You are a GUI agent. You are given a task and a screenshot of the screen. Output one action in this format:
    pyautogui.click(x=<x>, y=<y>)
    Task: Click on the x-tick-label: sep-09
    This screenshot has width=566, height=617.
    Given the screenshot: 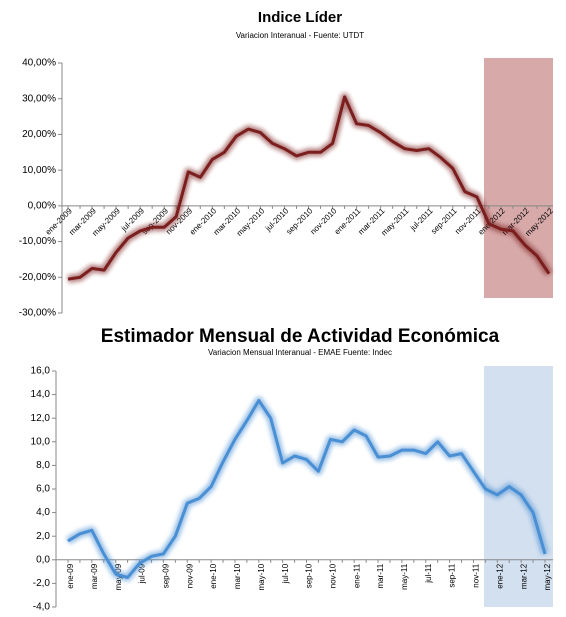 What is the action you would take?
    pyautogui.click(x=166, y=575)
    